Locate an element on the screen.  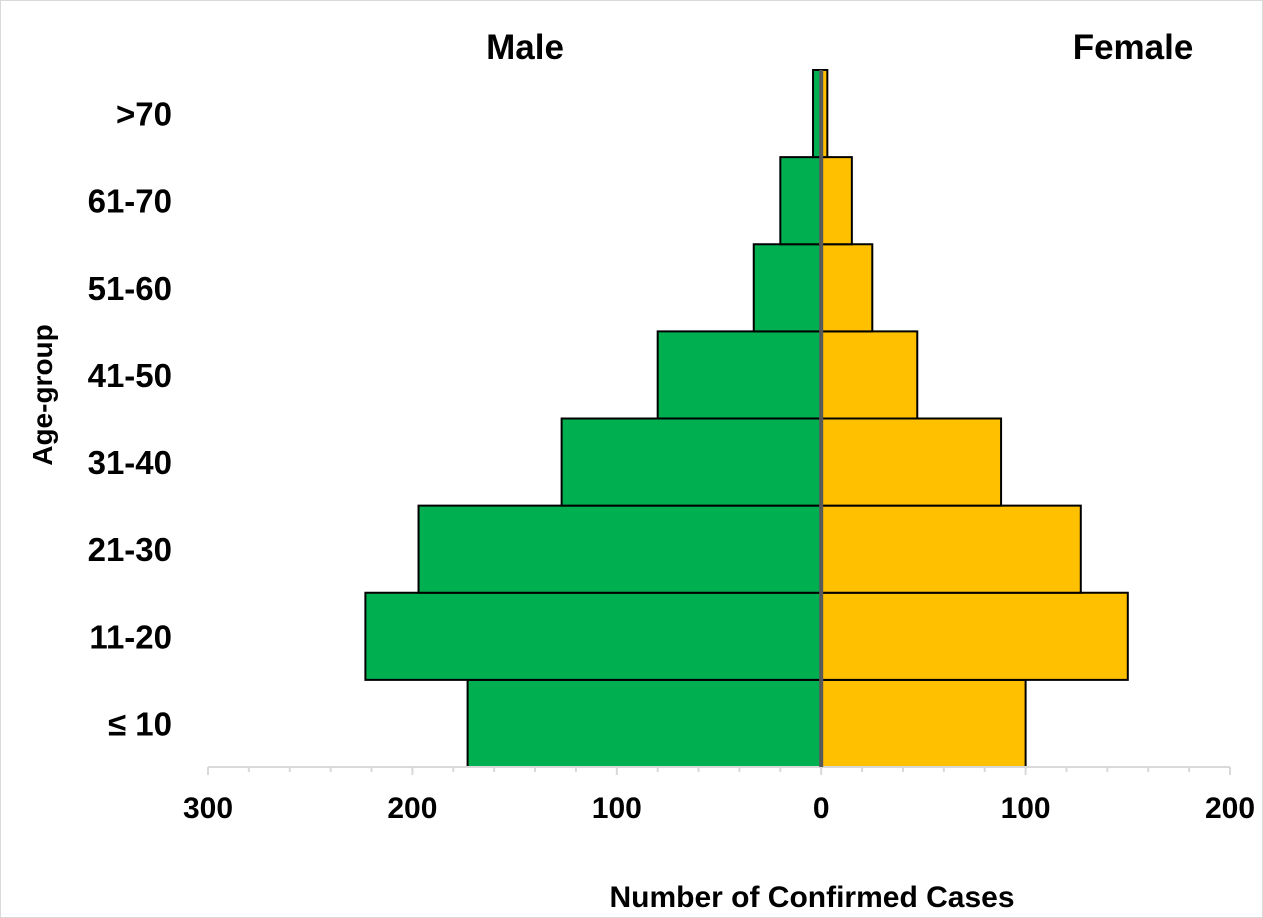
y-tick-label: 11-20 is located at coordinates (130, 636).